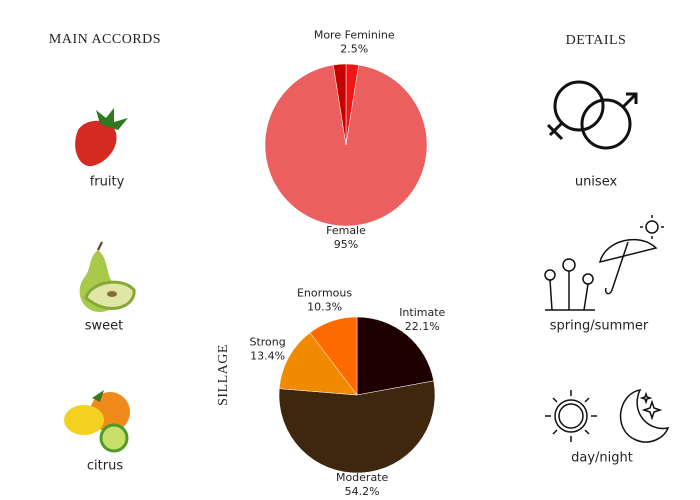  What do you see at coordinates (107, 276) in the screenshot?
I see `pear-icon` at bounding box center [107, 276].